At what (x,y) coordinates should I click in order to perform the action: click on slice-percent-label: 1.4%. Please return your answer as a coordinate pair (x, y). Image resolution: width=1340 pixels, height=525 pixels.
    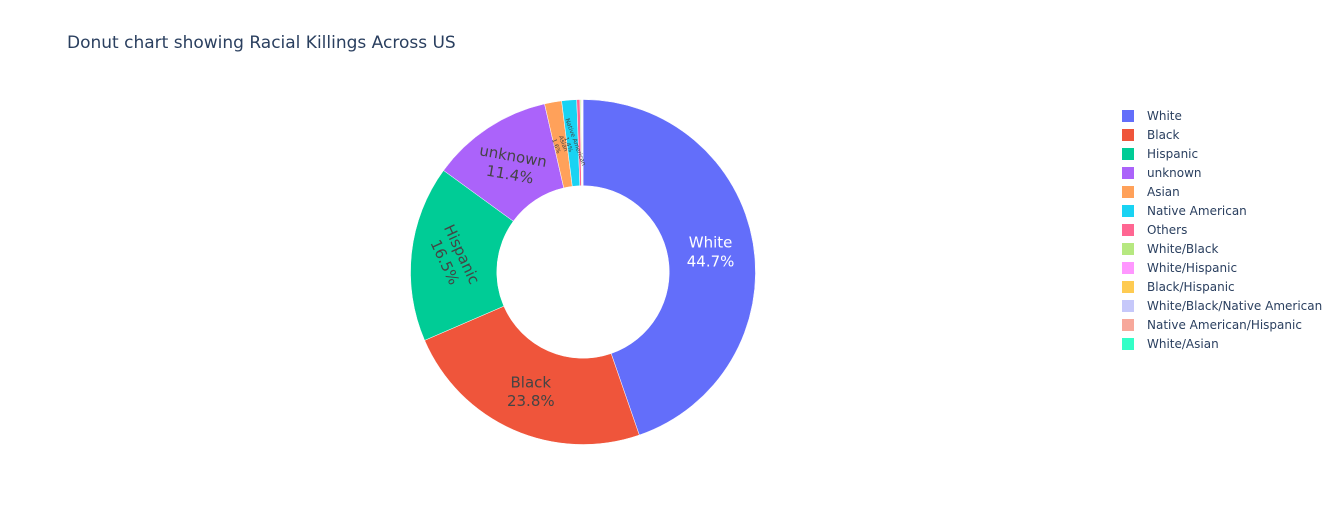
    Looking at the image, I should click on (568, 144).